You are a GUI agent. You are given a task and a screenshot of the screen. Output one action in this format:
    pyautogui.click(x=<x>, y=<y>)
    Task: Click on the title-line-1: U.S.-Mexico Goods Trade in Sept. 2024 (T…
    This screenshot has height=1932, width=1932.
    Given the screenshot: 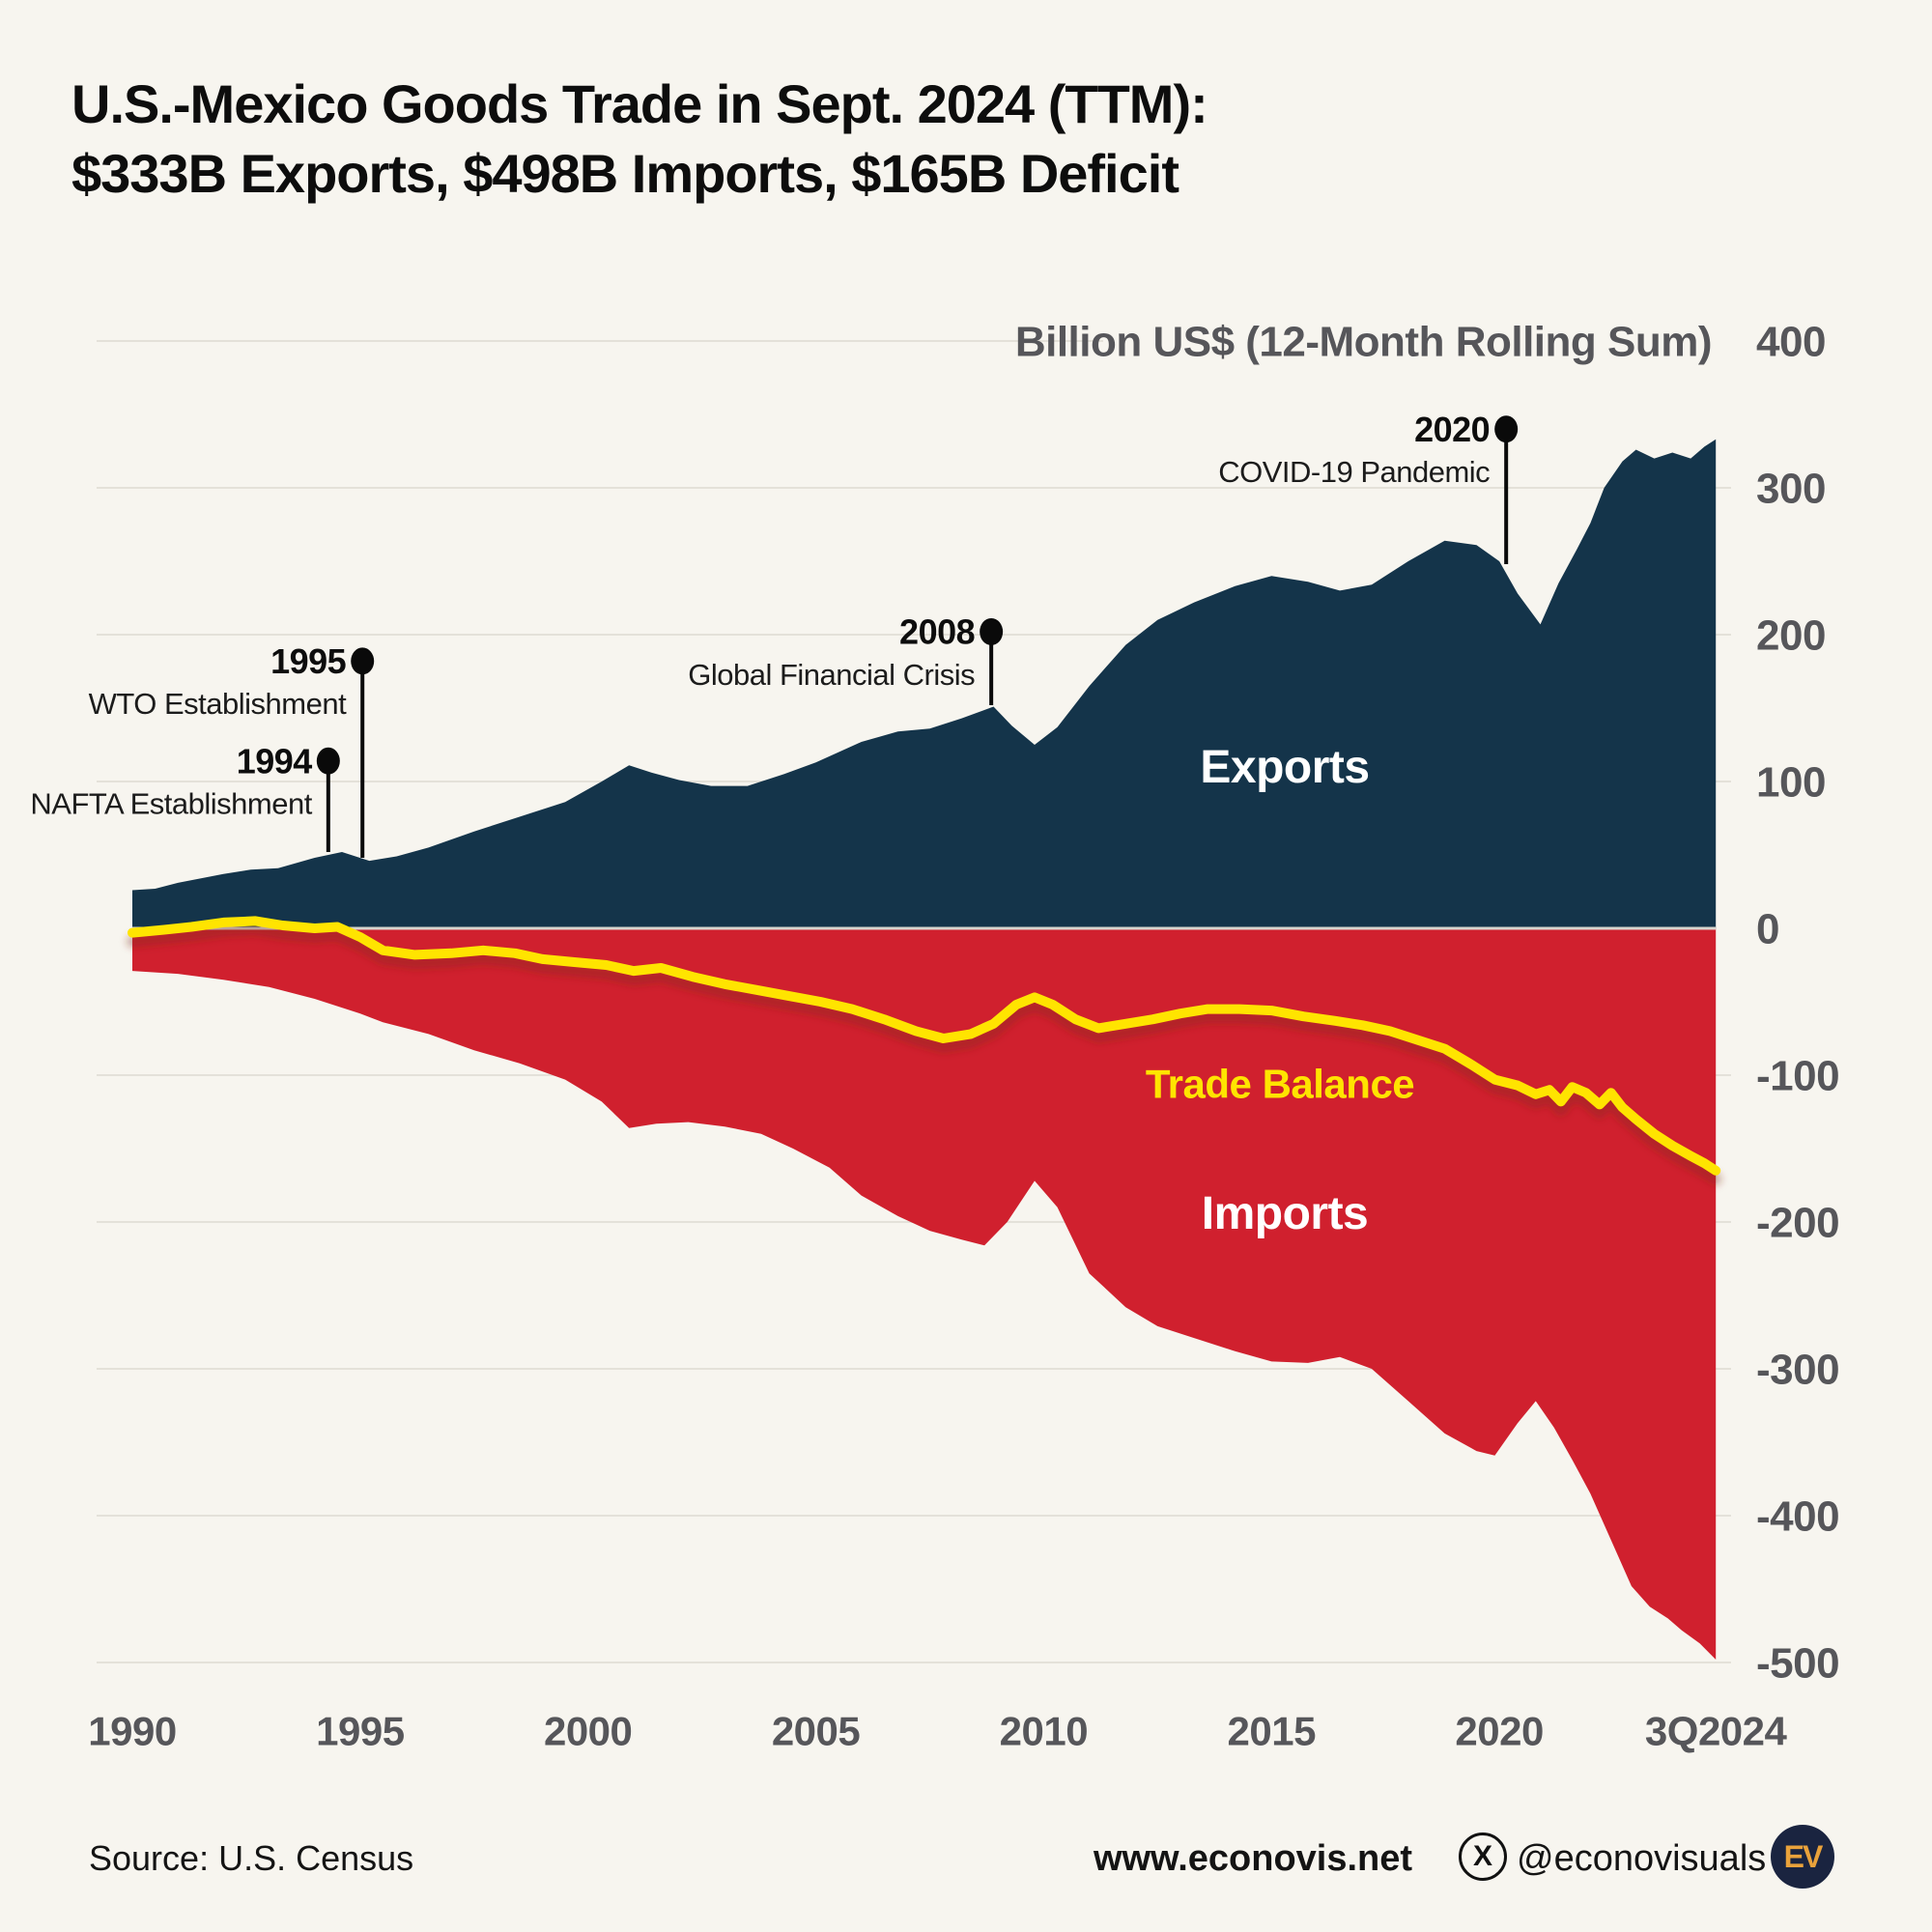 What is the action you would take?
    pyautogui.click(x=639, y=103)
    